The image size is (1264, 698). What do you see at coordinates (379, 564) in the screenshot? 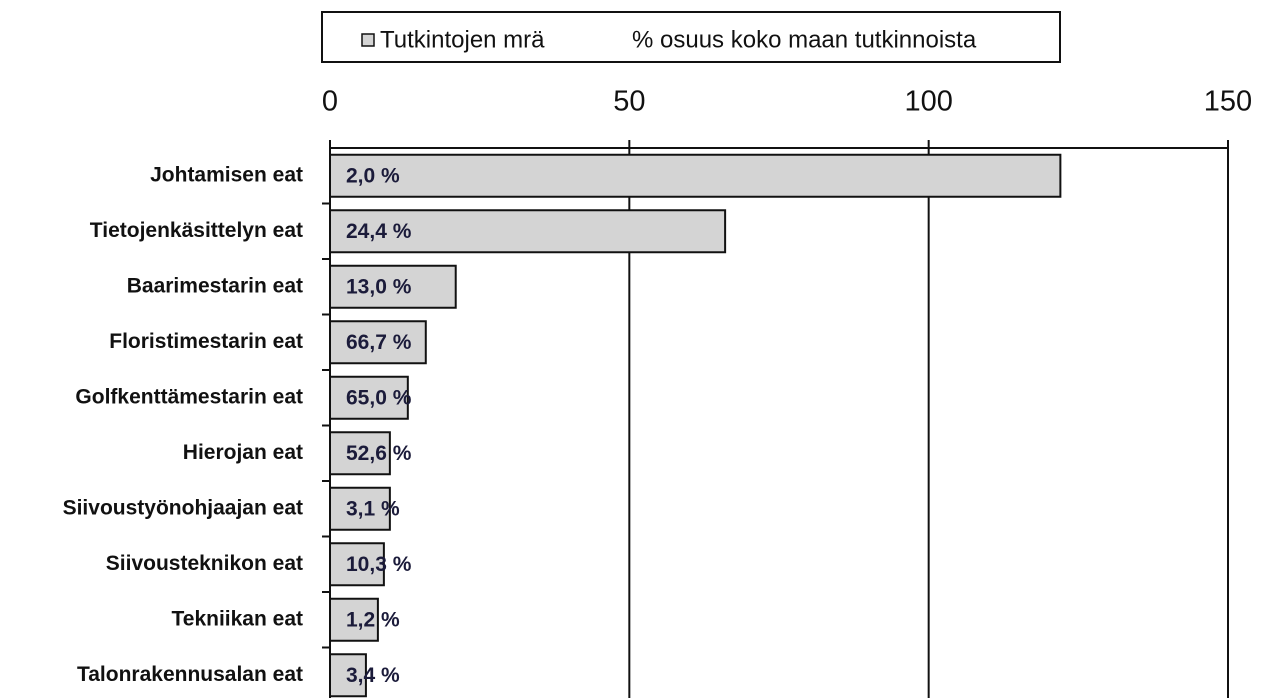
I see `data-label: 10,3 %` at bounding box center [379, 564].